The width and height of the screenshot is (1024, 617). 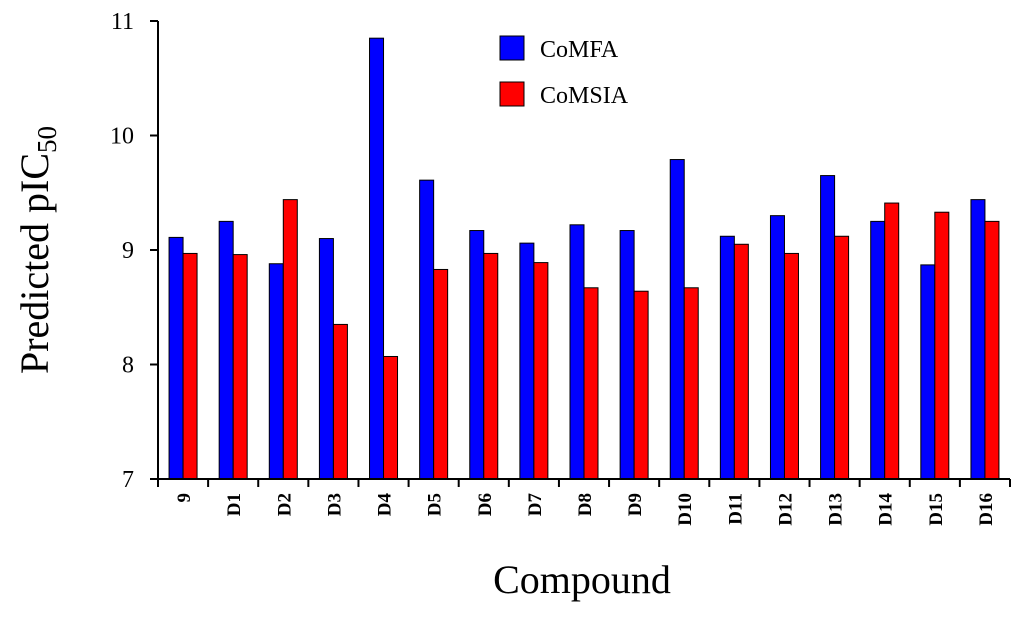 I want to click on category-label: 9, so click(x=184, y=498).